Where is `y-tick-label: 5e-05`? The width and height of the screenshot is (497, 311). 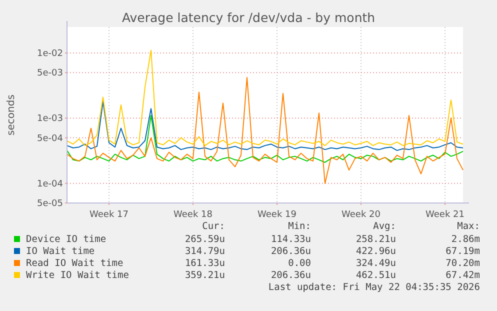
y-tick-label: 5e-05 is located at coordinates (50, 204).